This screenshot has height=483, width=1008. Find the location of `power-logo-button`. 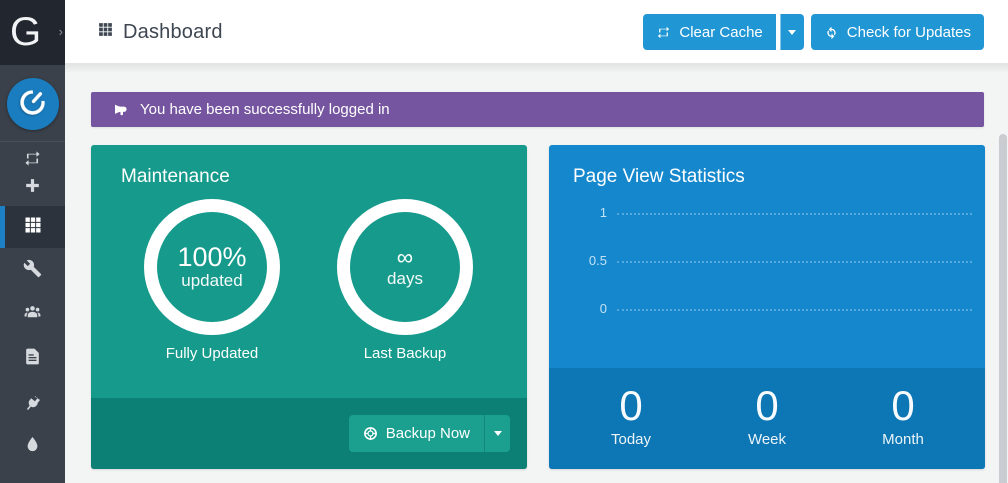

power-logo-button is located at coordinates (33, 104).